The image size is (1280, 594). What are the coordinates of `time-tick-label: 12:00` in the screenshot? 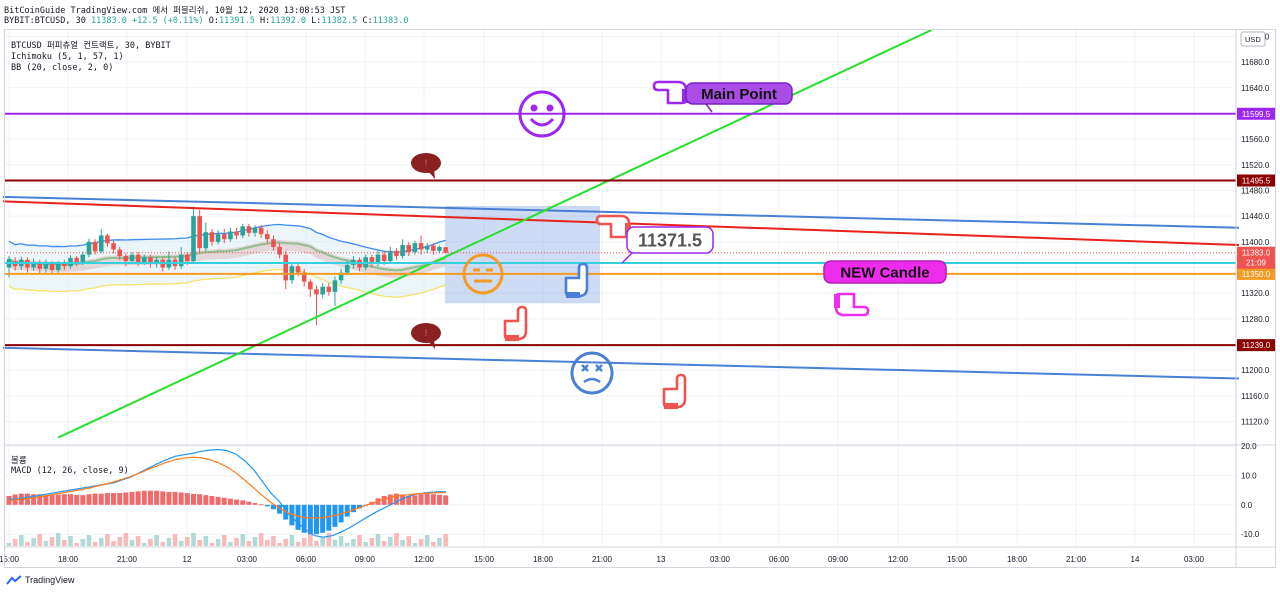 It's located at (898, 559).